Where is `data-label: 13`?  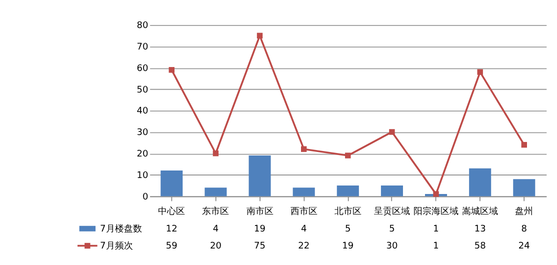
data-label: 13 is located at coordinates (480, 229).